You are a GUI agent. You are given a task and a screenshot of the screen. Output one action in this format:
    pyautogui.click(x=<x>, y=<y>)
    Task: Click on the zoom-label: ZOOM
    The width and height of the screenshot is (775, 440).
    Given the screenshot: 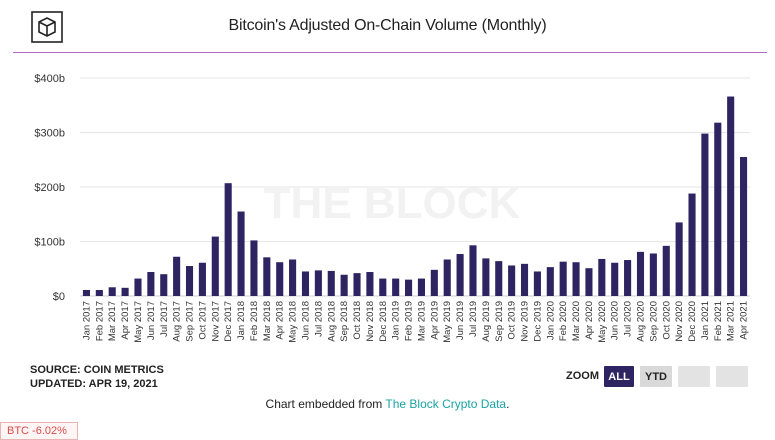 What is the action you would take?
    pyautogui.click(x=582, y=376)
    